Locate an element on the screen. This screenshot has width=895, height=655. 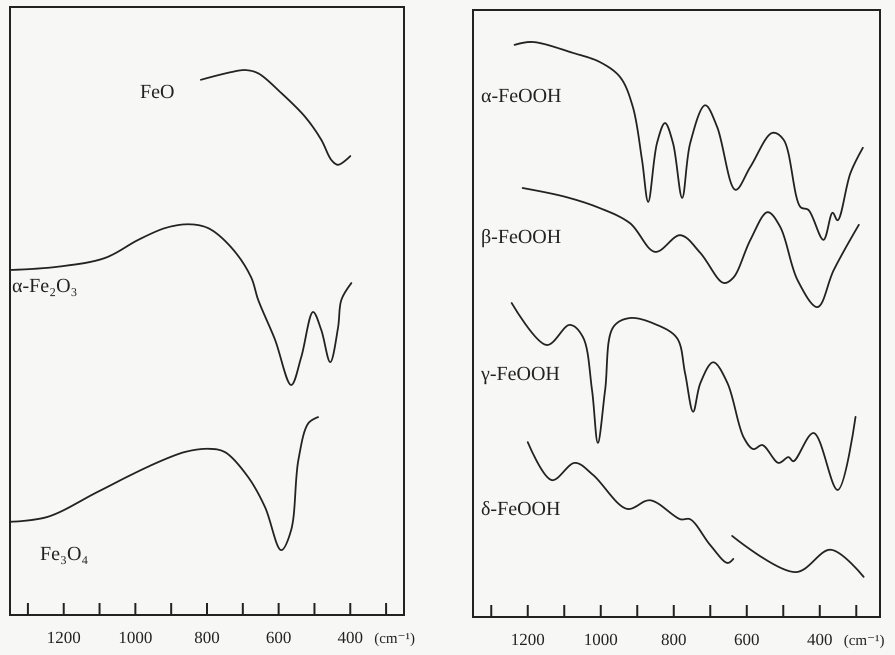
series-label: δ-FeOOH is located at coordinates (520, 509).